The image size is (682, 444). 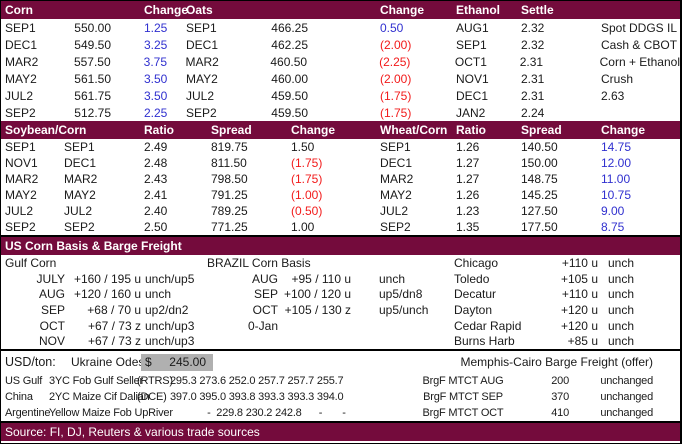 I want to click on ukraine-price-cell: $ 245.00, so click(x=177, y=362).